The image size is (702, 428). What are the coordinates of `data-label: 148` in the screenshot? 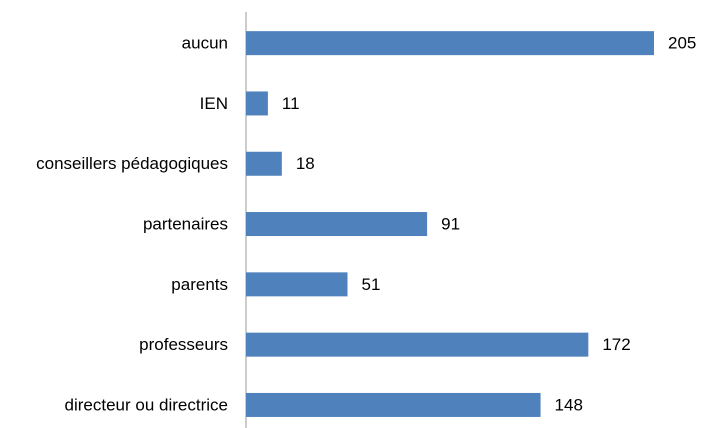 It's located at (569, 404).